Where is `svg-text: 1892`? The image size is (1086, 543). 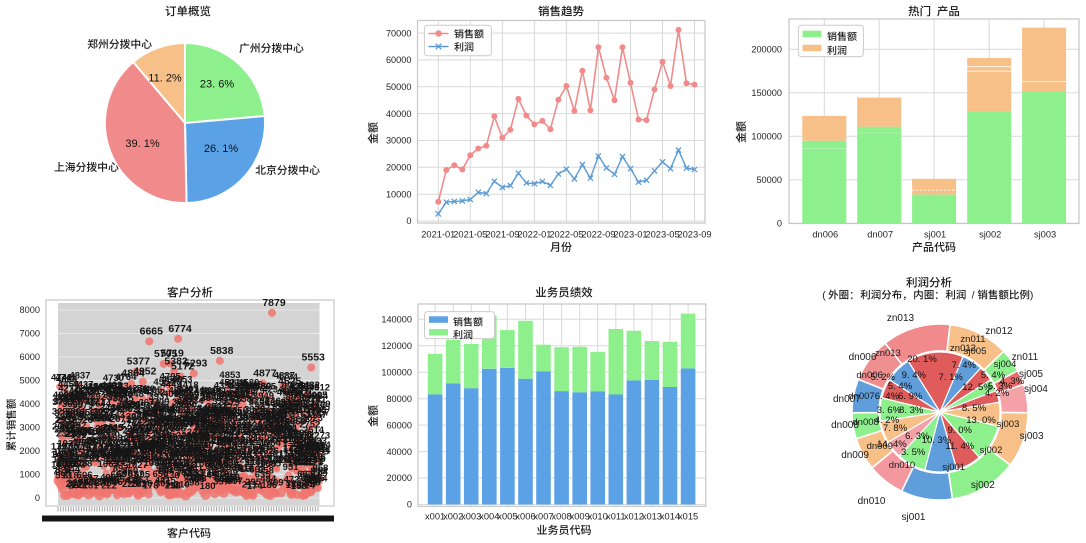
svg-text: 1892 is located at coordinates (182, 445).